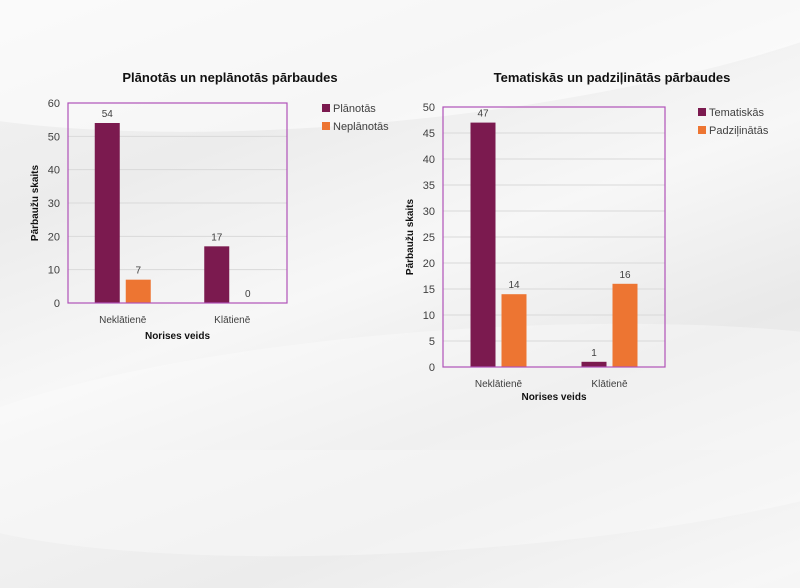  Describe the element at coordinates (737, 113) in the screenshot. I see `legend-label: Tematiskās` at that location.